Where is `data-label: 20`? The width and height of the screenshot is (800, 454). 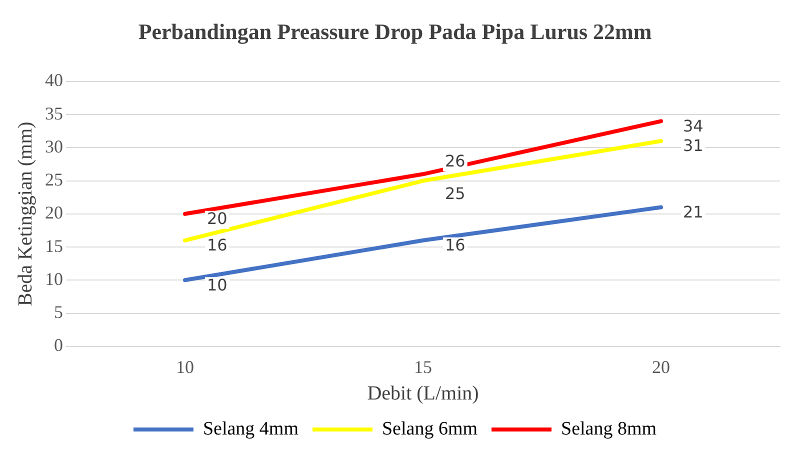
data-label: 20 is located at coordinates (217, 218).